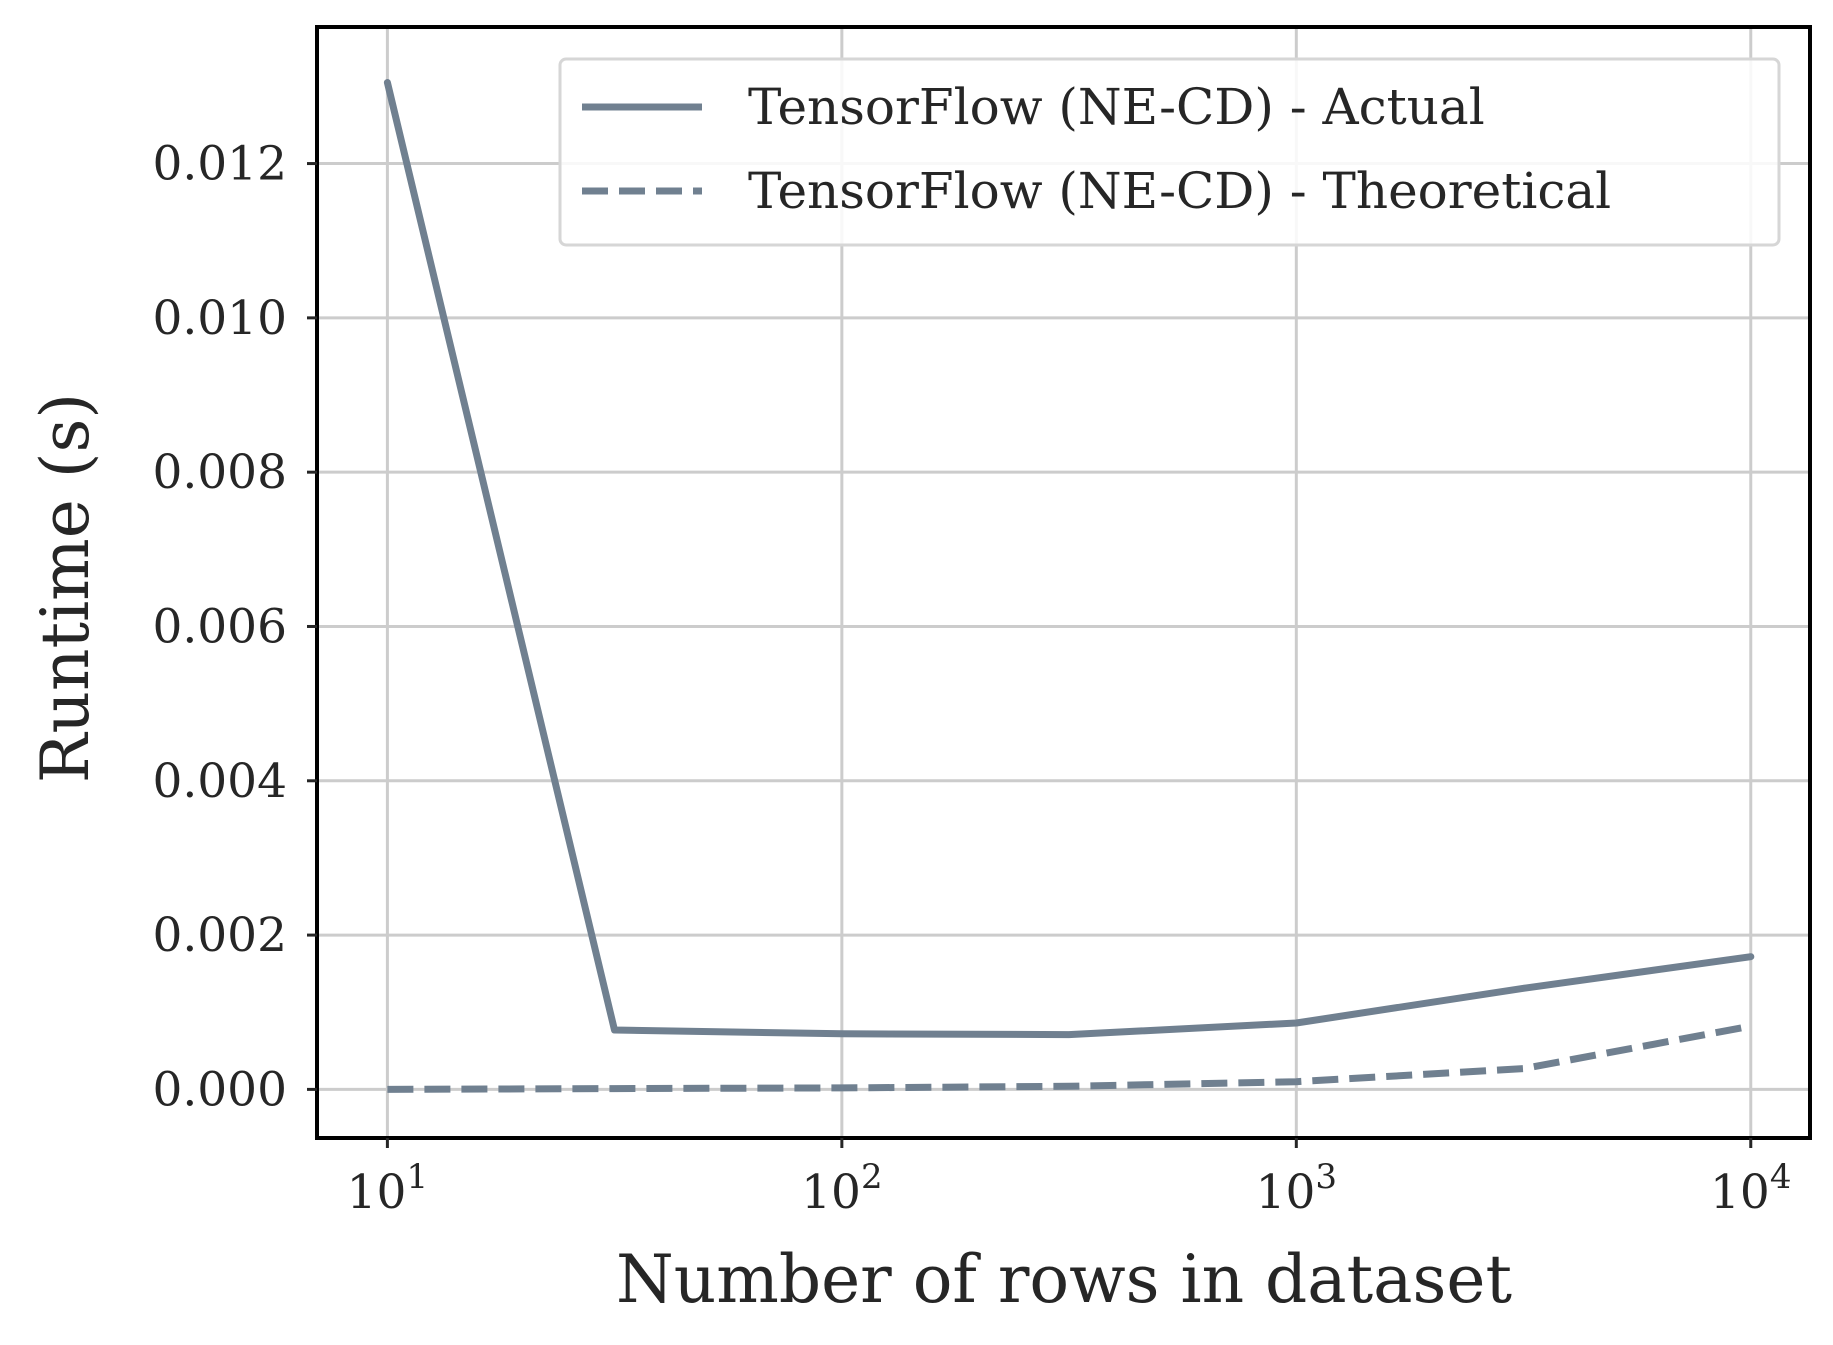 This screenshot has width=1833, height=1345. What do you see at coordinates (219, 626) in the screenshot?
I see `y-tick-label: 0.006` at bounding box center [219, 626].